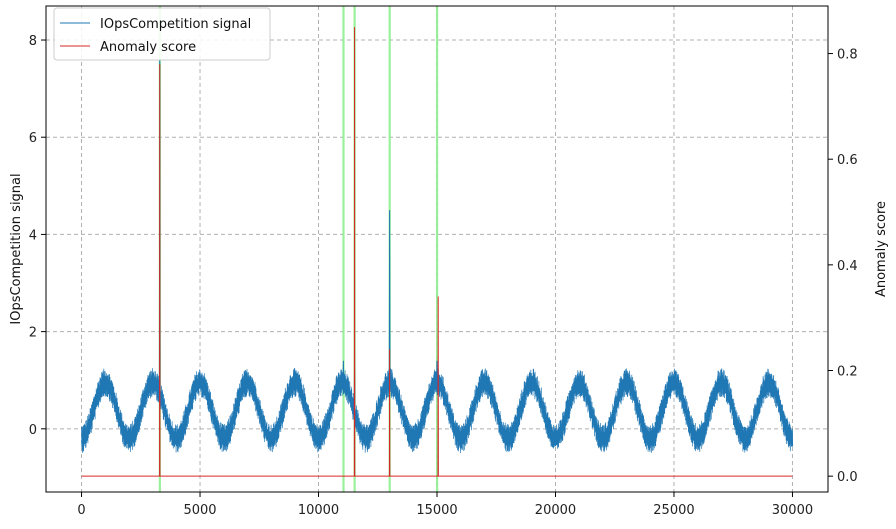 This screenshot has width=896, height=529. What do you see at coordinates (555, 510) in the screenshot?
I see `x-tick-label: 20000` at bounding box center [555, 510].